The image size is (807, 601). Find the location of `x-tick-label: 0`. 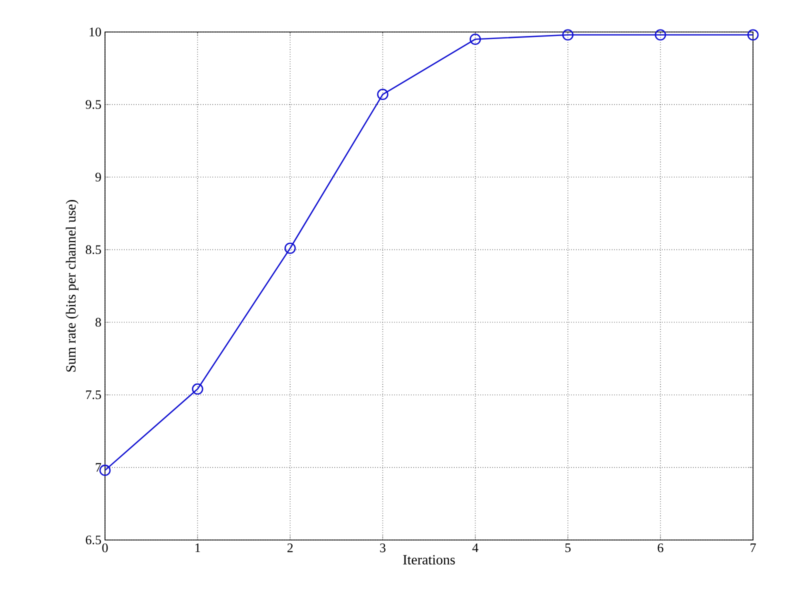

x-tick-label: 0 is located at coordinates (105, 548).